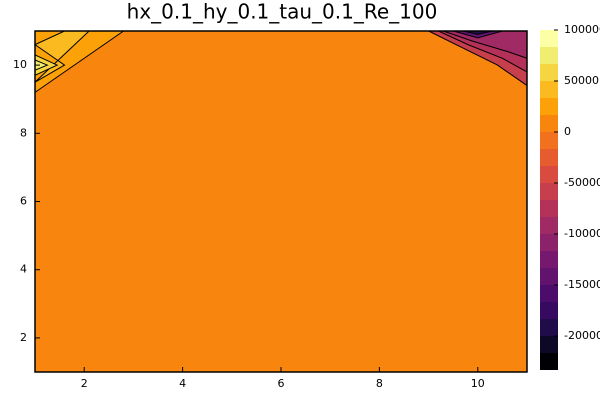  I want to click on y-tick-label: 6, so click(23, 201).